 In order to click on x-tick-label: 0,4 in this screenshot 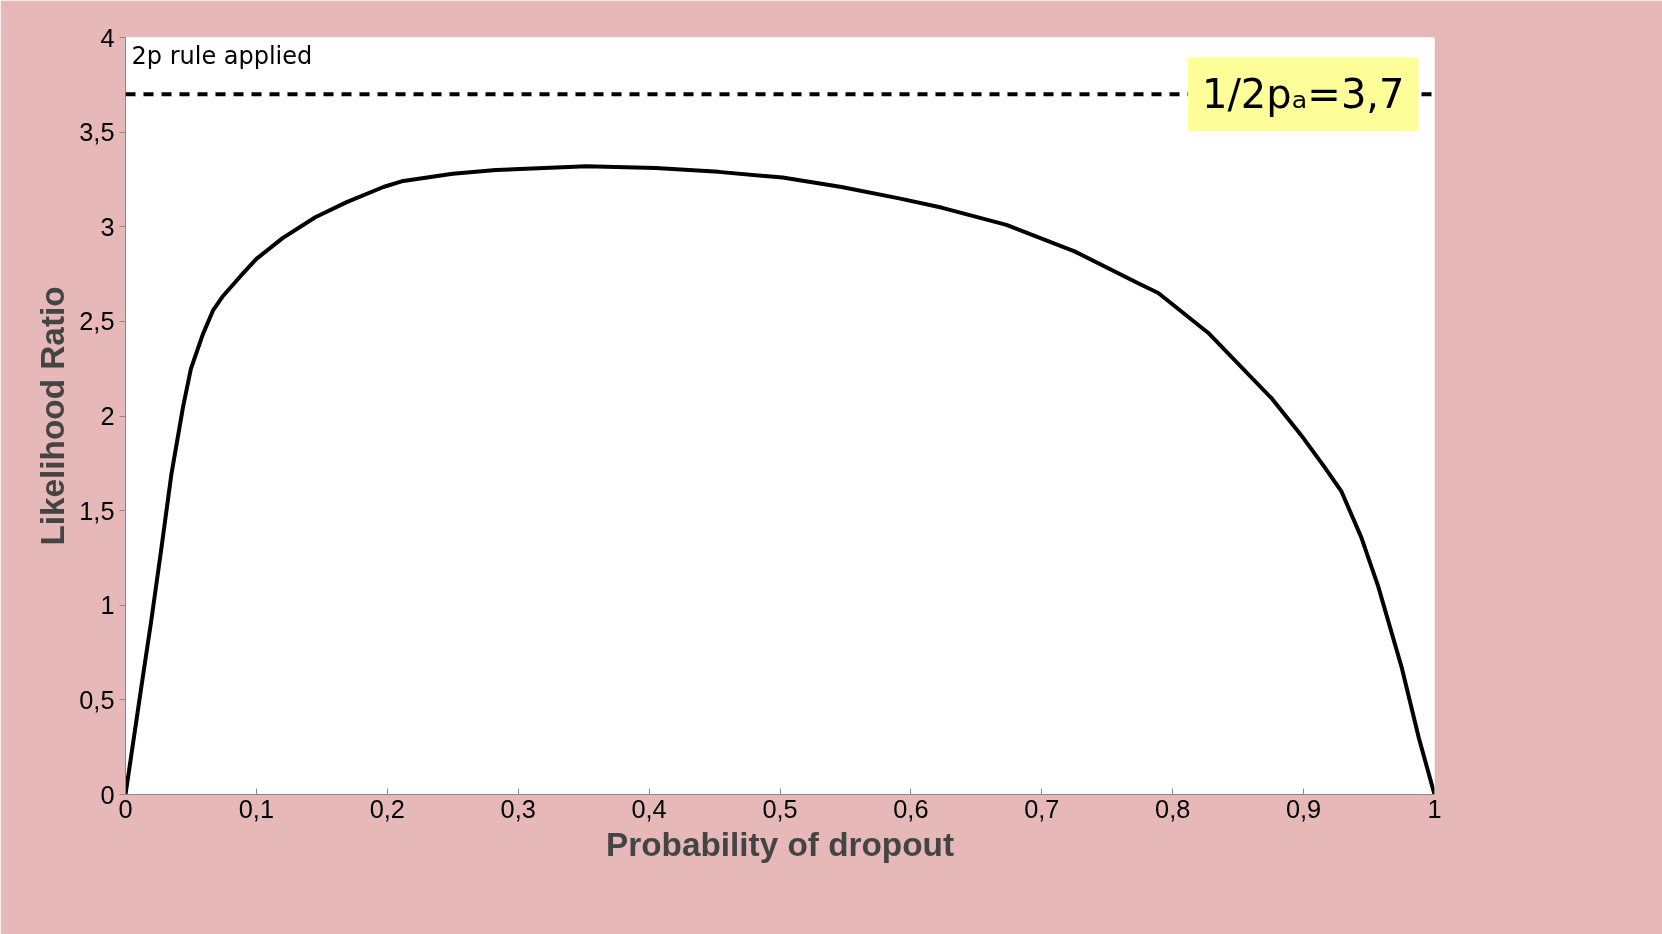, I will do `click(649, 808)`.